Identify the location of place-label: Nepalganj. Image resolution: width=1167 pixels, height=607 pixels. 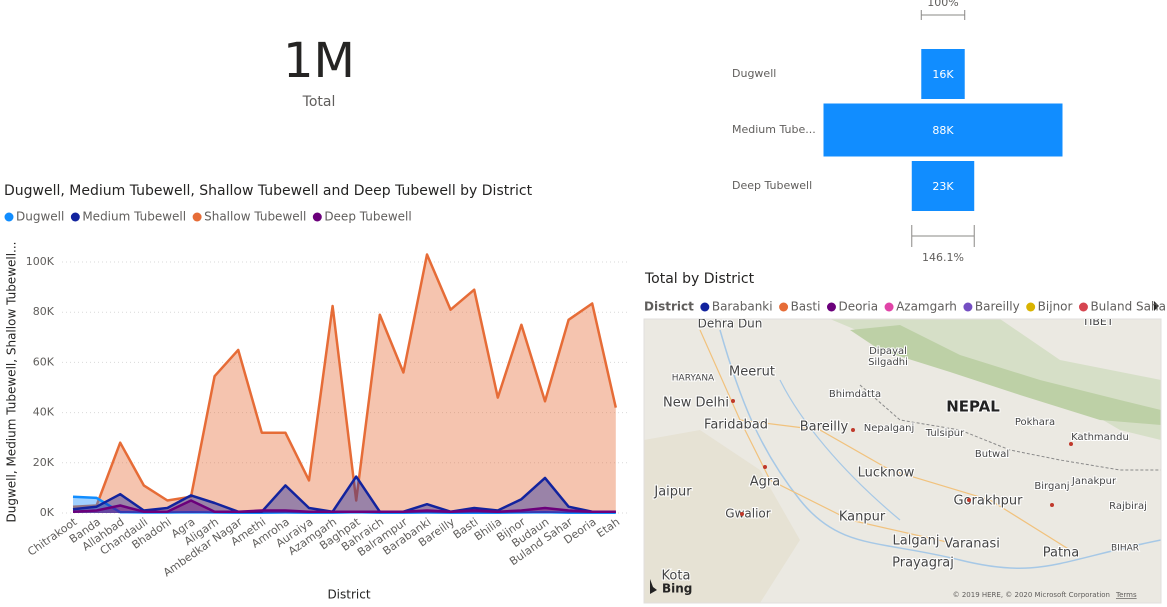
(889, 428).